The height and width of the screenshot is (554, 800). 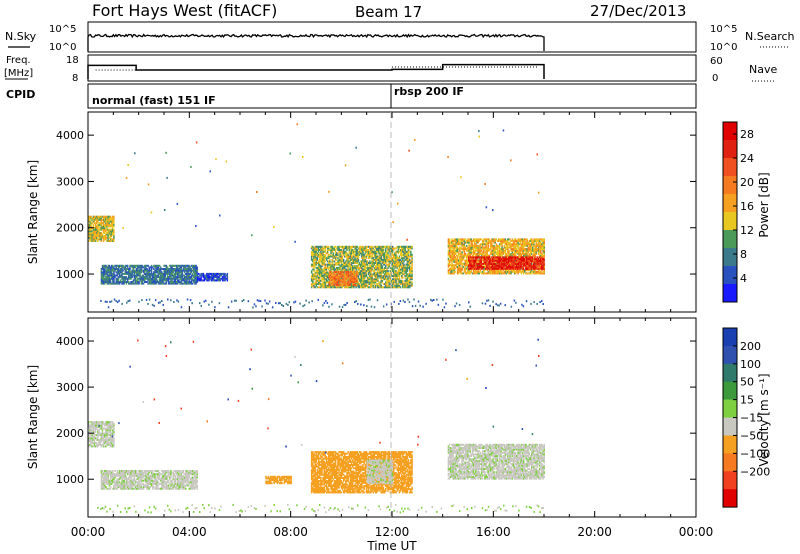 What do you see at coordinates (723, 29) in the screenshot?
I see `nsearch-tick-top: 10^5` at bounding box center [723, 29].